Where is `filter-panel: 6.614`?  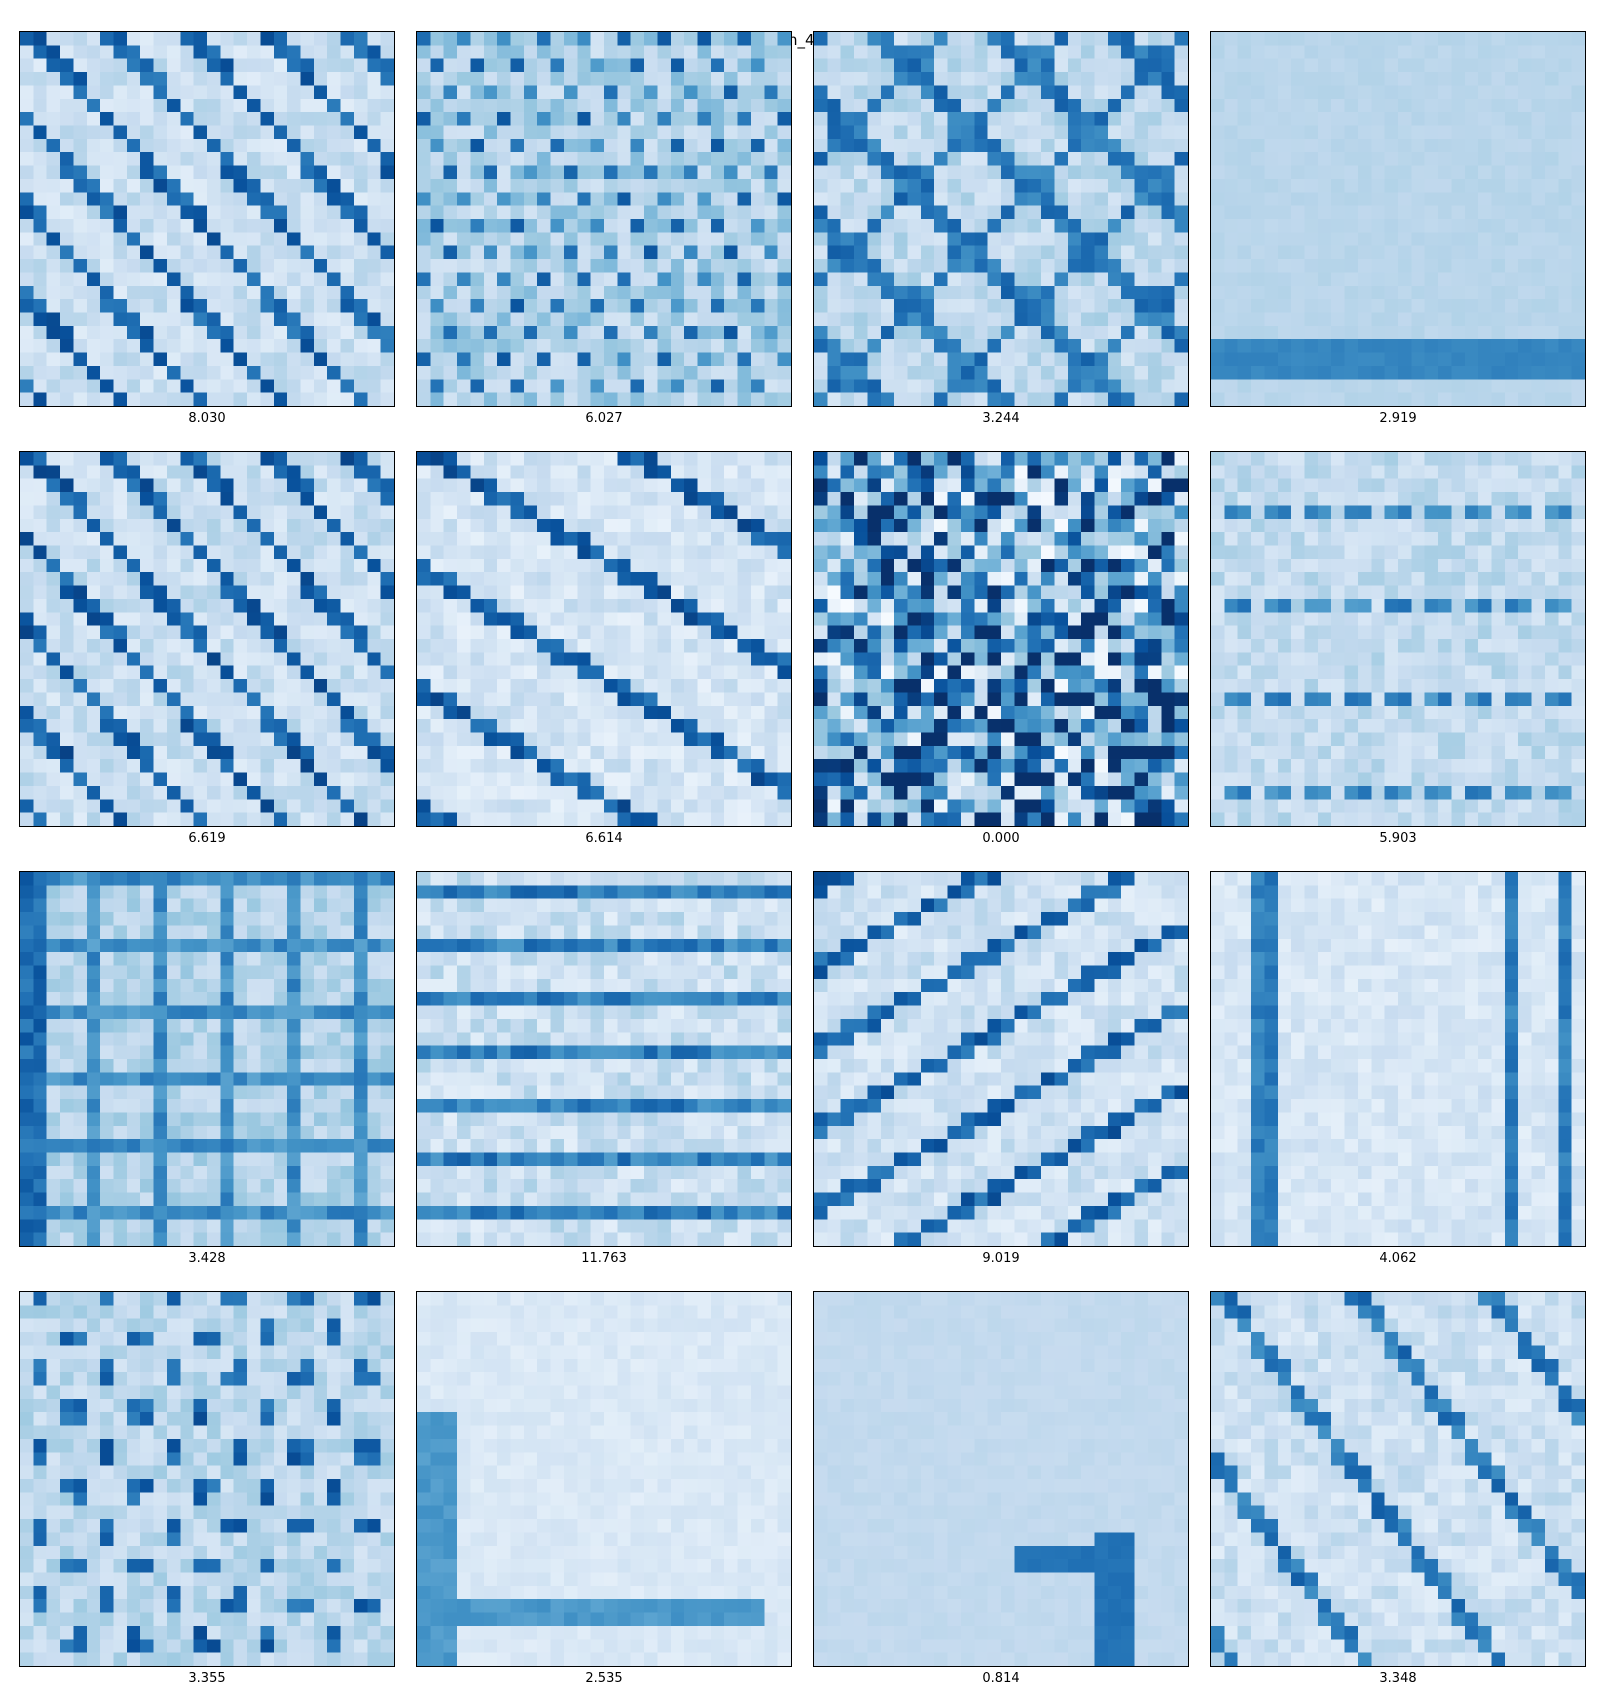
filter-panel: 6.614 is located at coordinates (604, 649).